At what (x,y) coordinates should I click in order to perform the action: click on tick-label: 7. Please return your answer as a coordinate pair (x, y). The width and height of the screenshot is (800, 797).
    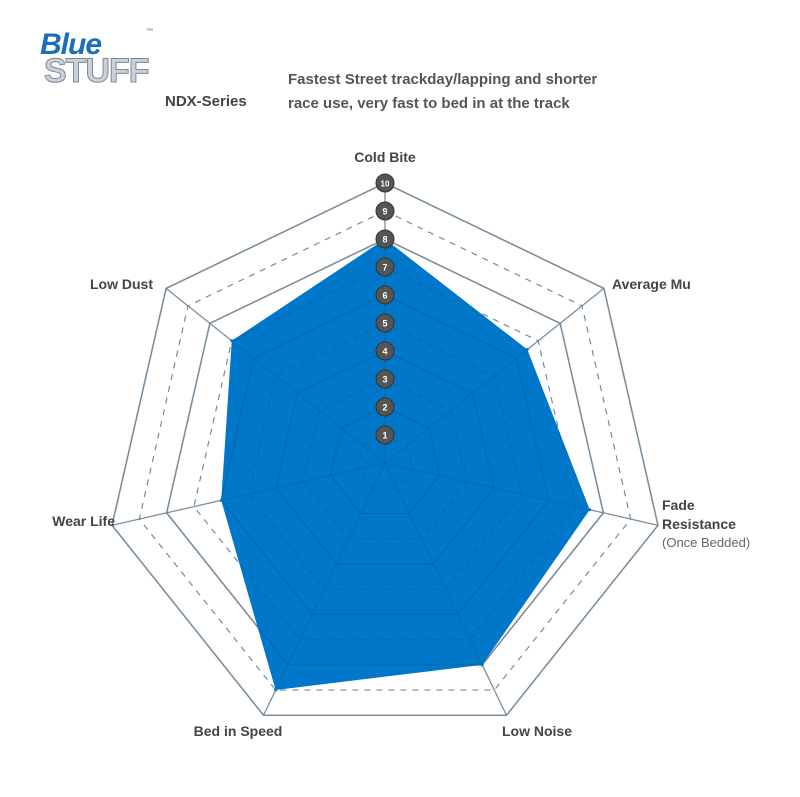
    Looking at the image, I should click on (384, 268).